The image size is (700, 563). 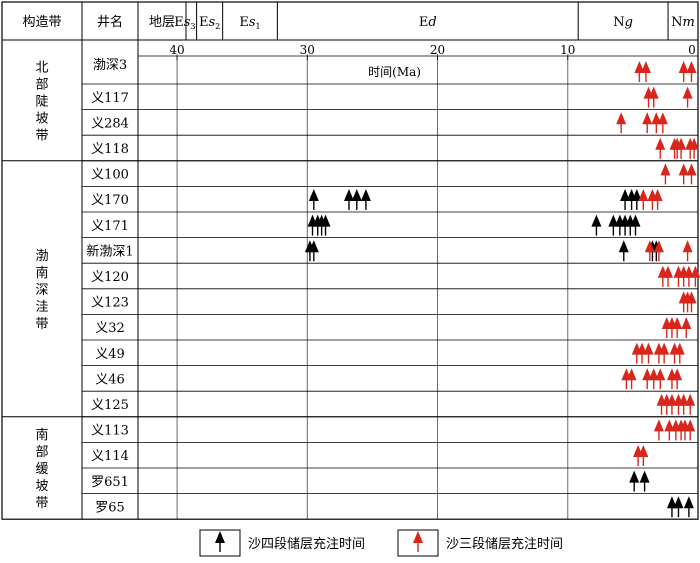 What do you see at coordinates (209, 23) in the screenshot?
I see `strata-label-Es2: Es2` at bounding box center [209, 23].